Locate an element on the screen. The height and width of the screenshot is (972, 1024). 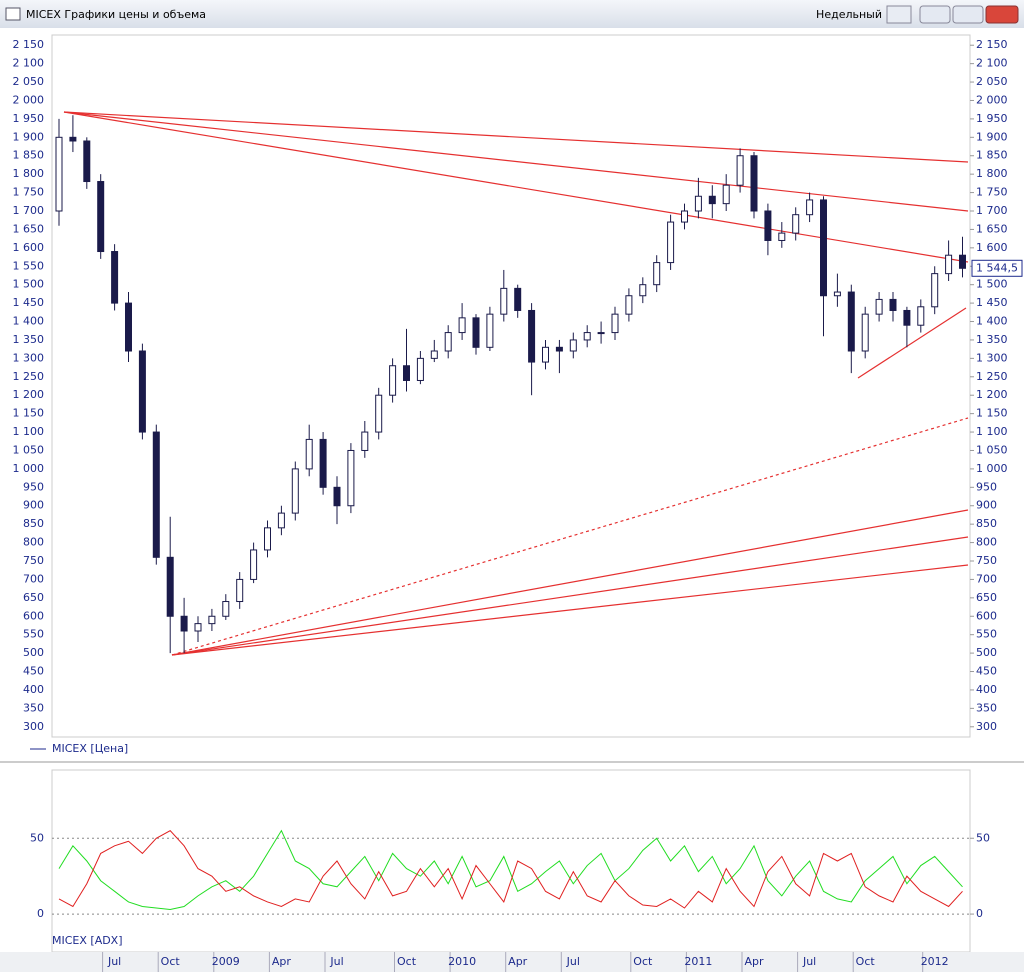
y-tick-label-right: 500 is located at coordinates (986, 652).